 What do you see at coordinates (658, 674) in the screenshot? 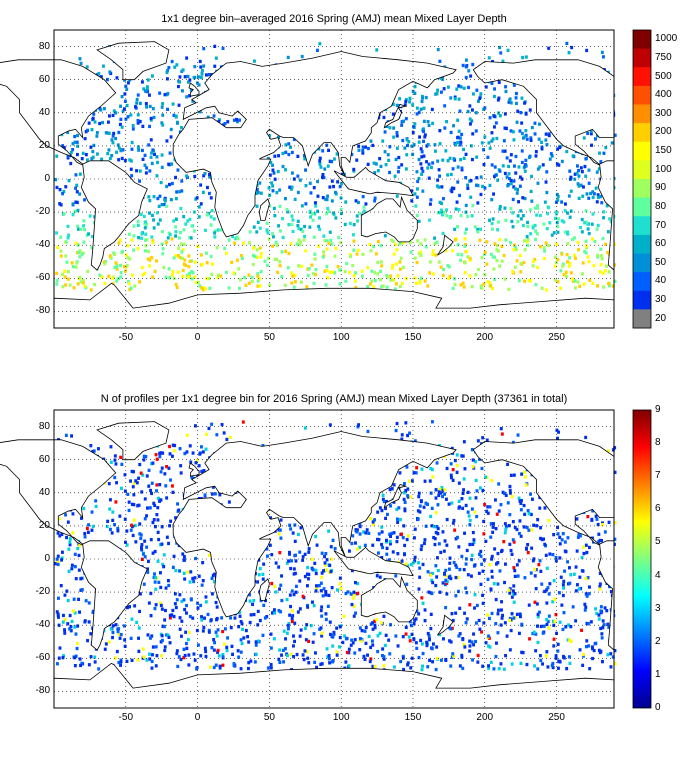
I see `colorbar-tick-label: 1` at bounding box center [658, 674].